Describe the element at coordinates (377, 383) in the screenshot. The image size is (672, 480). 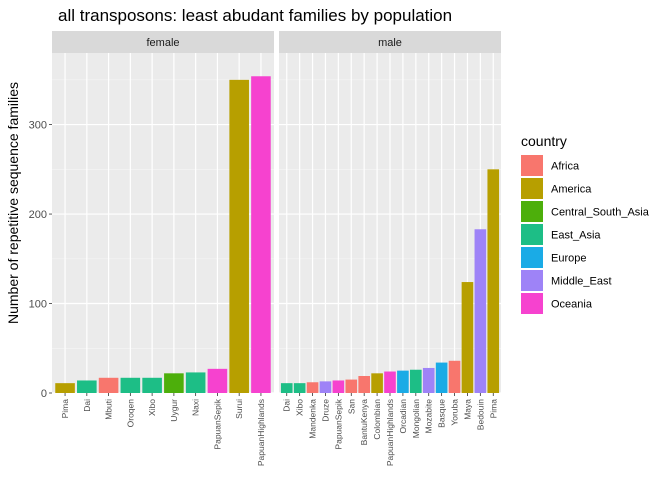
I see `bar-Colombian` at that location.